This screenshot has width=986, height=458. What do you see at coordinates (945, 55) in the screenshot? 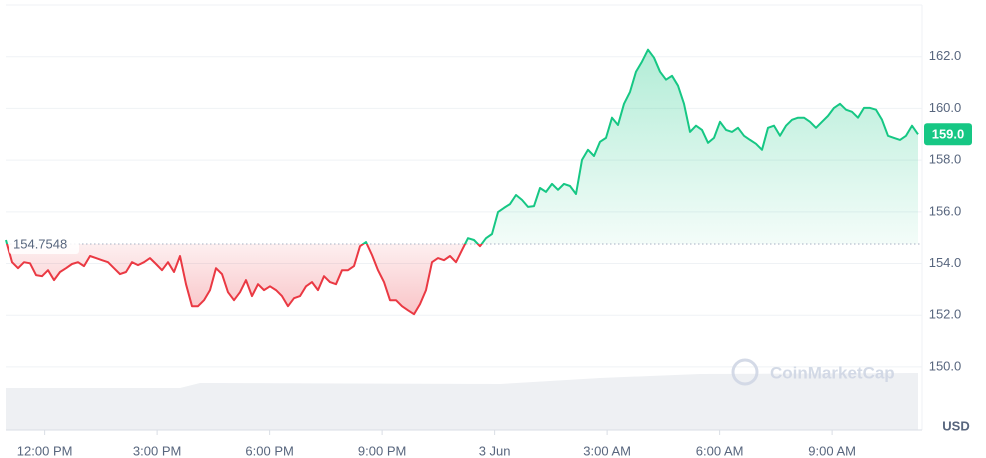
I see `y-tick-label: 162.0` at bounding box center [945, 55].